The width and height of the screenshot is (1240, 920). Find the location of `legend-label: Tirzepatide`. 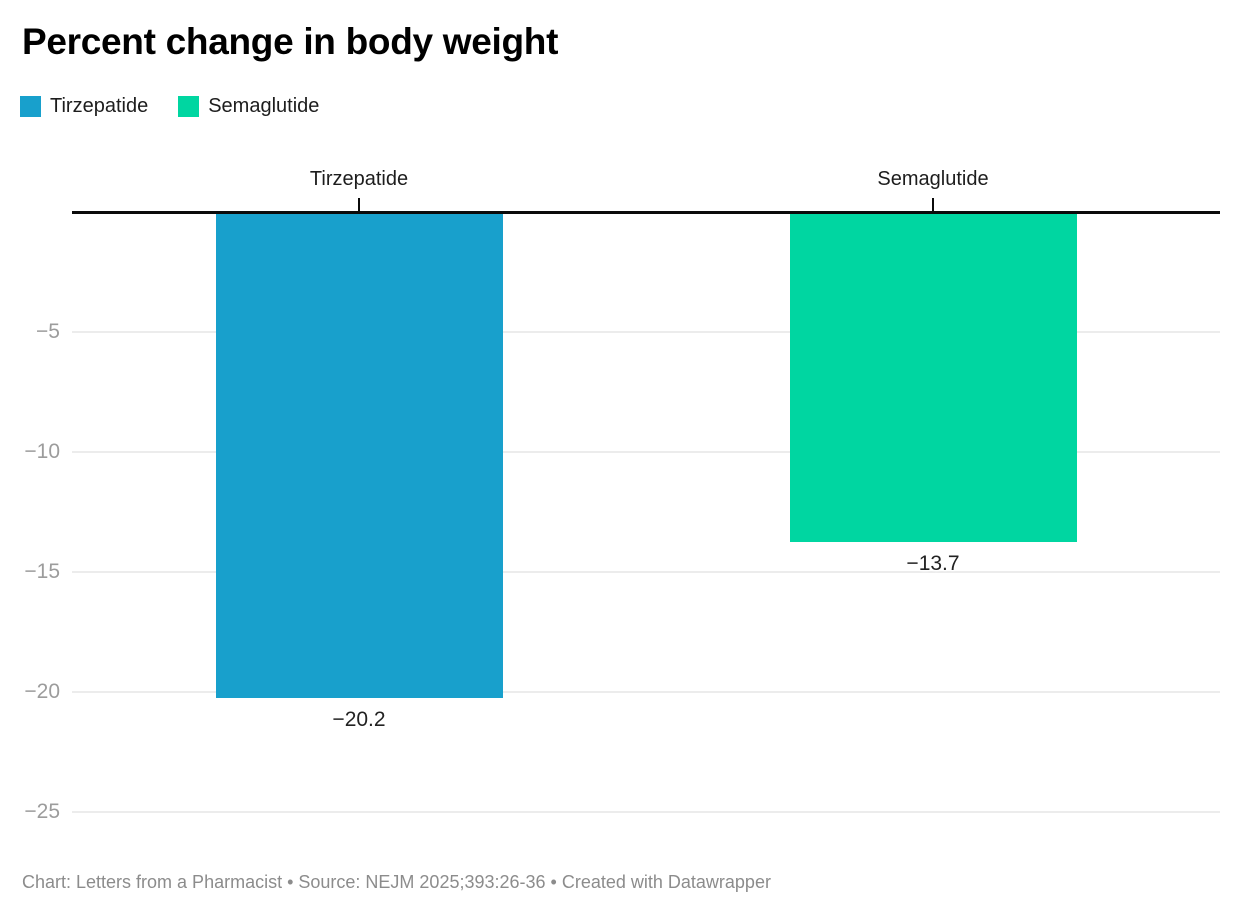

legend-label: Tirzepatide is located at coordinates (99, 106).